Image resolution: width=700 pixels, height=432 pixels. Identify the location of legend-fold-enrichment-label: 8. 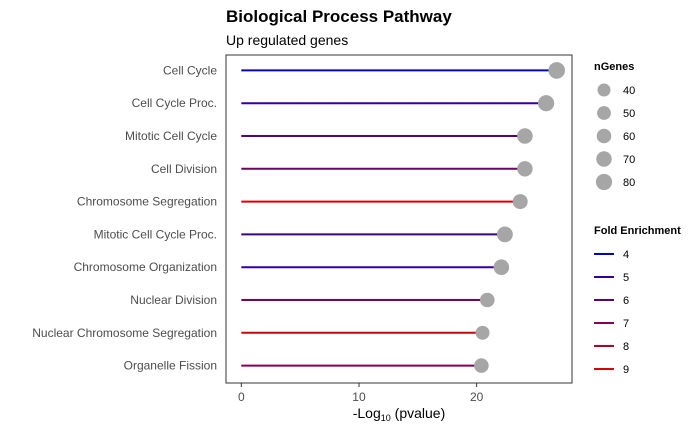
(626, 347).